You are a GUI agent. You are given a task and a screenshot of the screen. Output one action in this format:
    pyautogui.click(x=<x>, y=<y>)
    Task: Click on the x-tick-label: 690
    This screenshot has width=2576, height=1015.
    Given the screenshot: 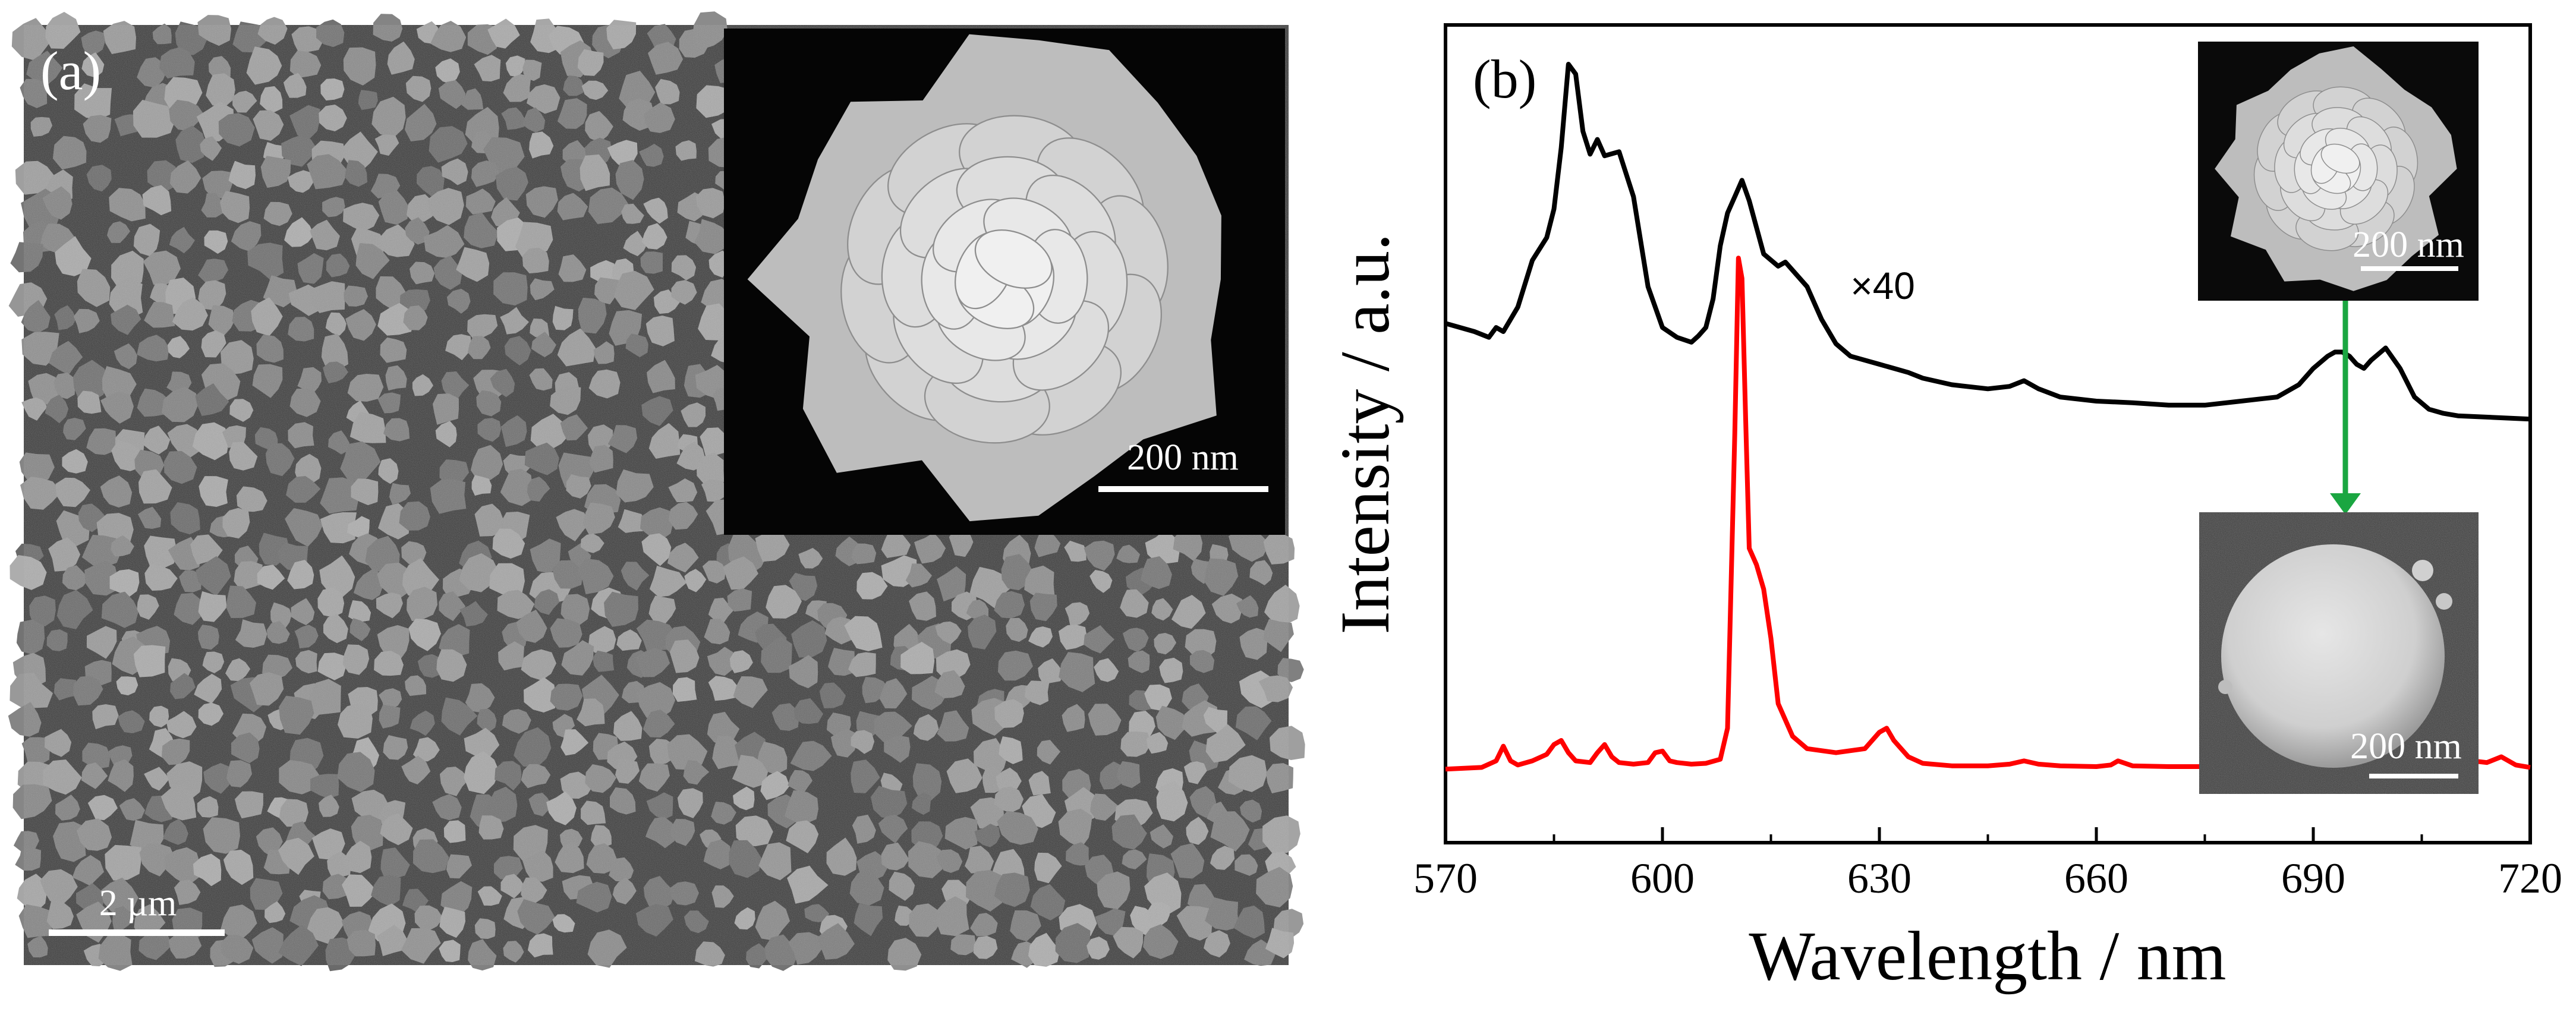 What is the action you would take?
    pyautogui.click(x=2313, y=879)
    